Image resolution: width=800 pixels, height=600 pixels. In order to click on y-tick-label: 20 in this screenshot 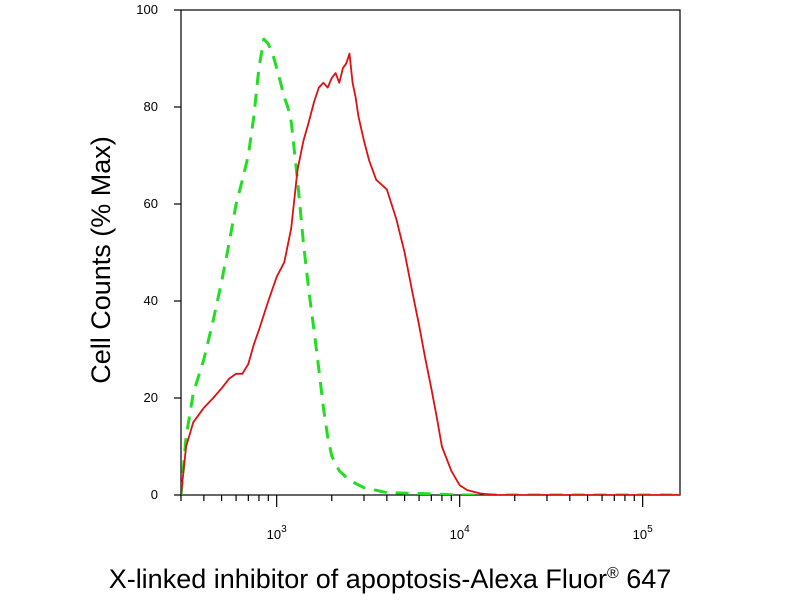, I will do `click(151, 397)`.